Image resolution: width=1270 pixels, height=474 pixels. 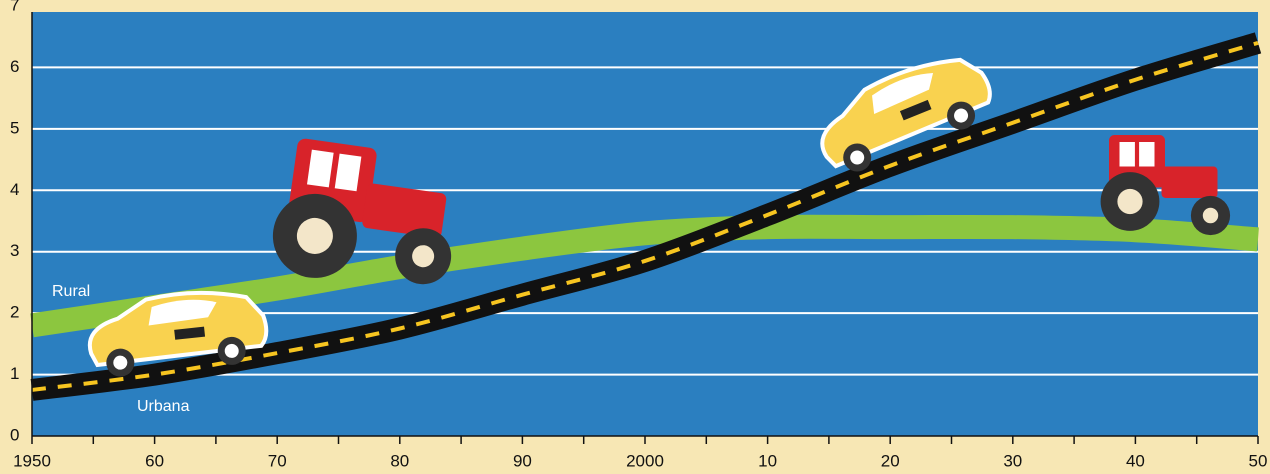 What do you see at coordinates (890, 460) in the screenshot?
I see `x-tick-label: 20` at bounding box center [890, 460].